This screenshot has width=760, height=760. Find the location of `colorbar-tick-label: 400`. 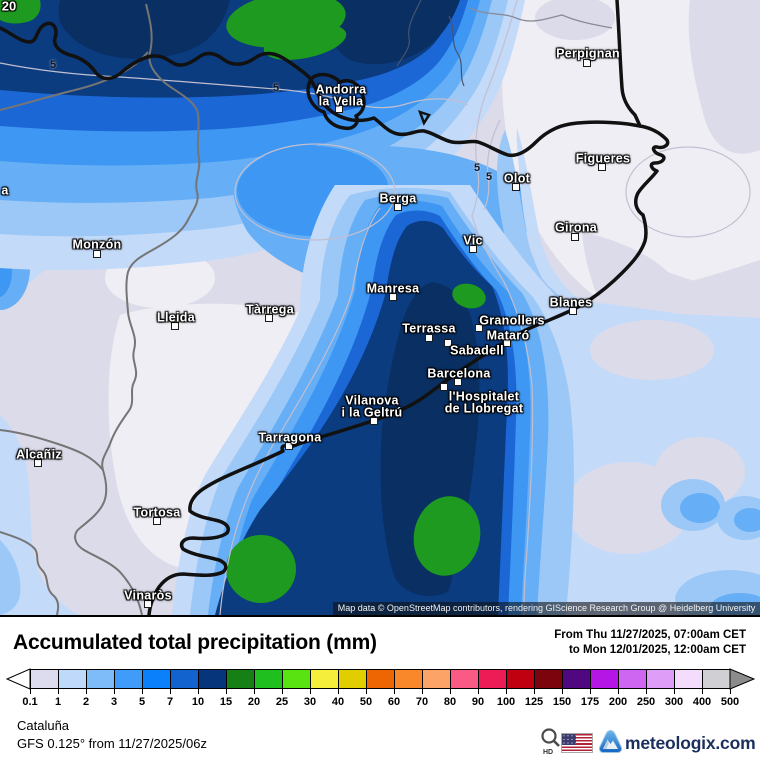

colorbar-tick-label: 400 is located at coordinates (702, 702).